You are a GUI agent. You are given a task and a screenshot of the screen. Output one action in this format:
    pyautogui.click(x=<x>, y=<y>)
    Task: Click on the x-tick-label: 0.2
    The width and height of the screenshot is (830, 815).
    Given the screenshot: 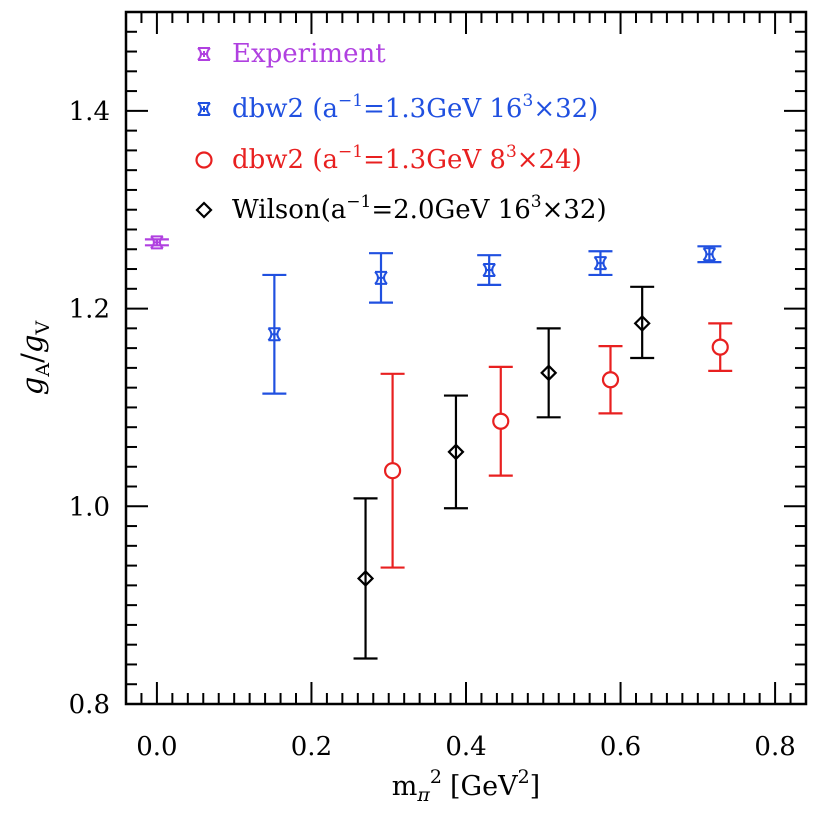 What is the action you would take?
    pyautogui.click(x=311, y=747)
    